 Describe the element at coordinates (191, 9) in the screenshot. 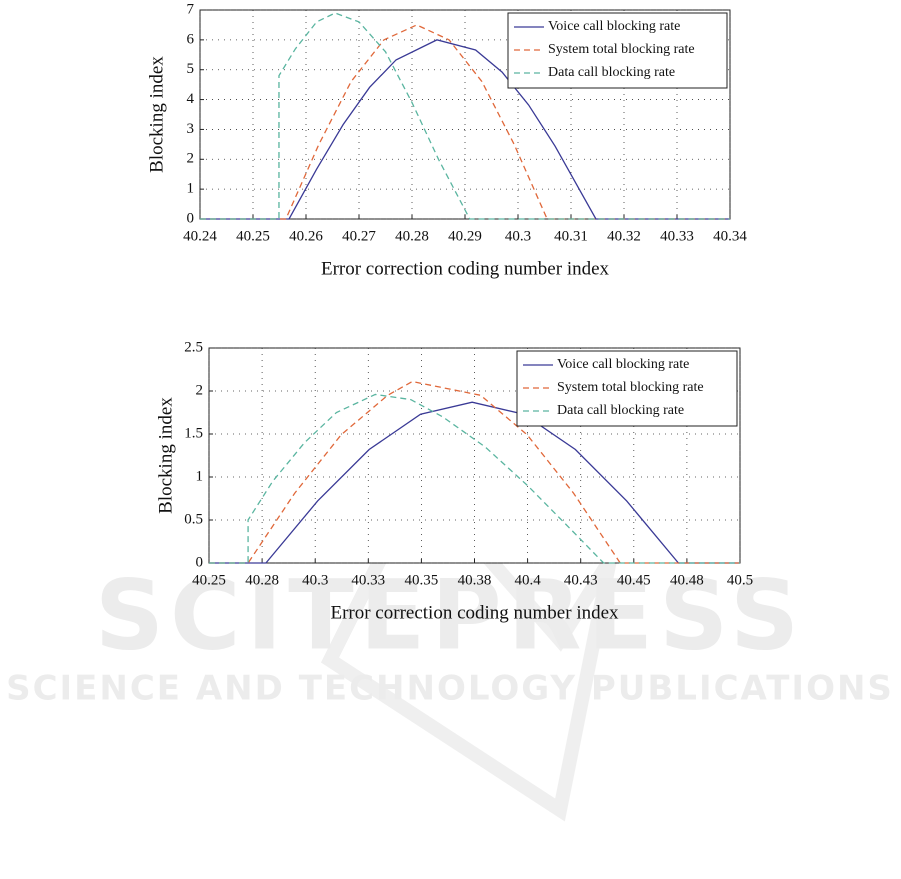

I see `y-tick-label: 7` at that location.